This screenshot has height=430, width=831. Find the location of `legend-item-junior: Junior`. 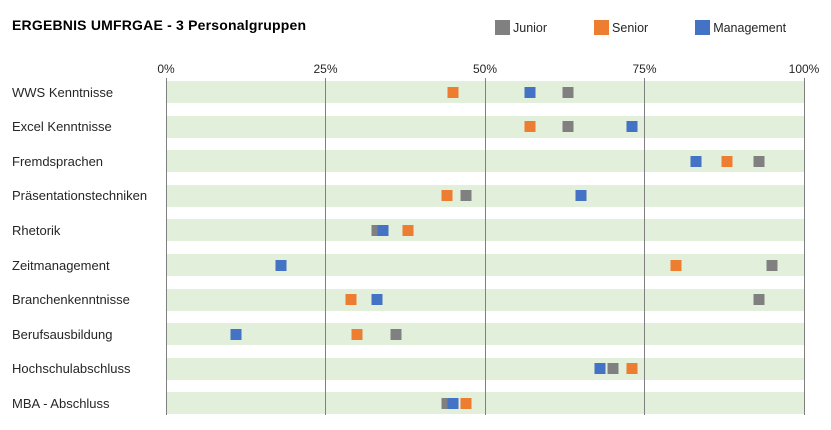

legend-item-junior: Junior is located at coordinates (521, 27).